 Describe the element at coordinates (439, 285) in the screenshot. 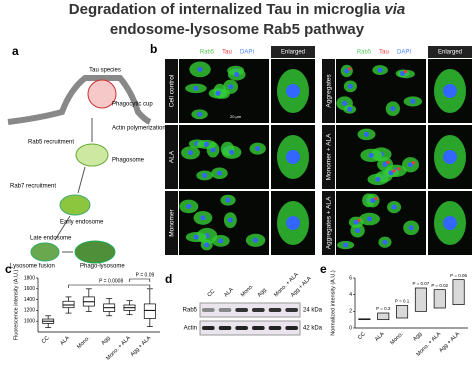

I see `annotation: P = 0.02` at that location.